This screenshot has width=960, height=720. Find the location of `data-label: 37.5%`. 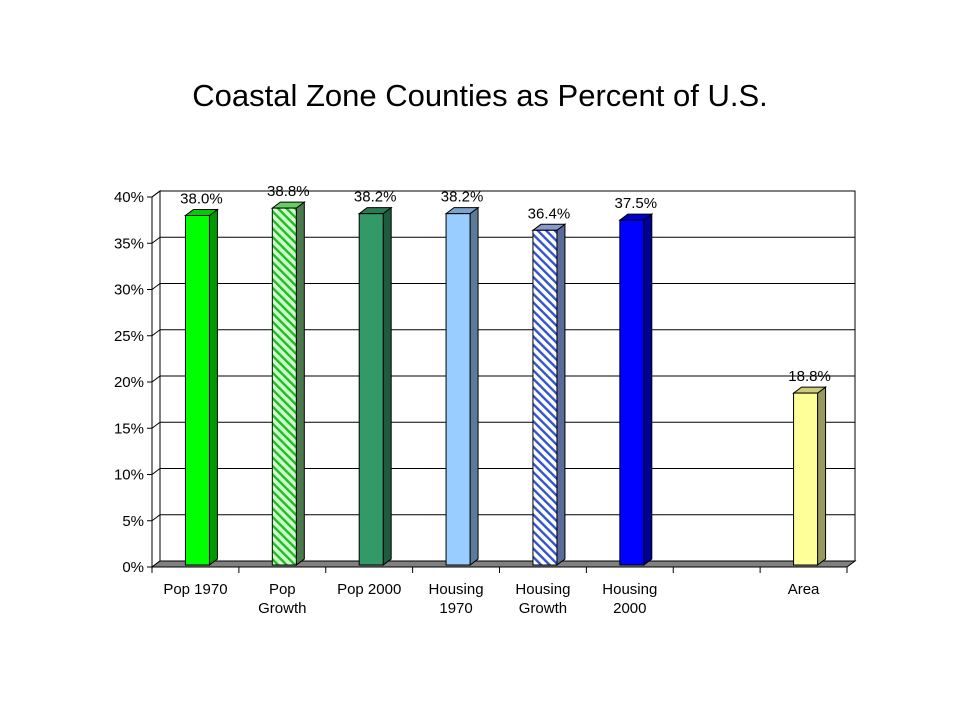

data-label: 37.5% is located at coordinates (636, 203).